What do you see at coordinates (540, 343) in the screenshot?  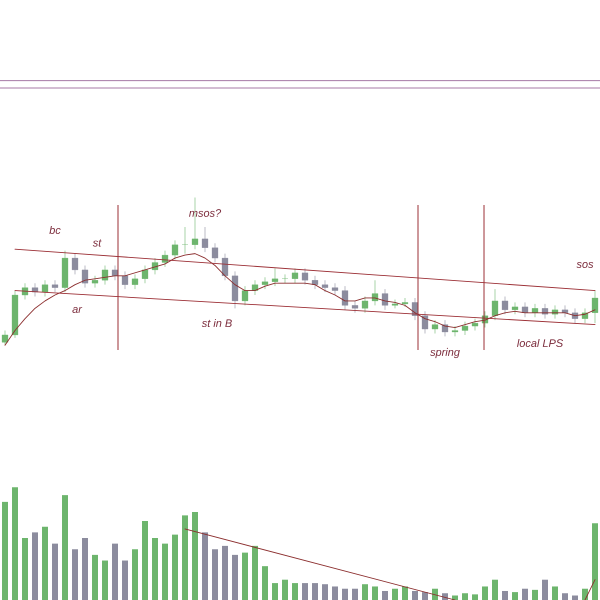 I see `annotation: local LPS` at bounding box center [540, 343].